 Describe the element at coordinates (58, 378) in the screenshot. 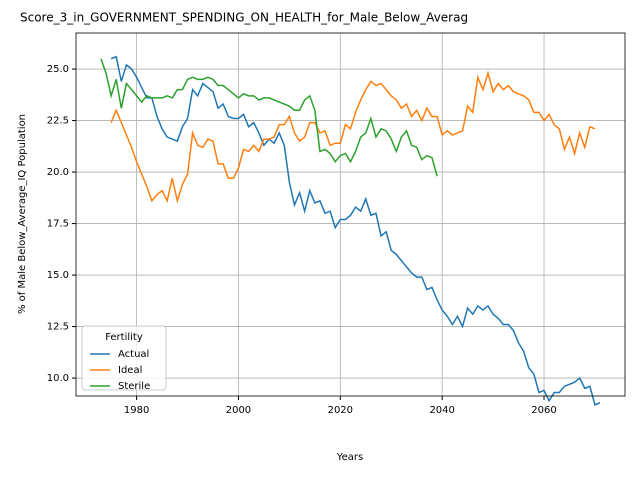

I see `y-tick-label: 10.0` at that location.